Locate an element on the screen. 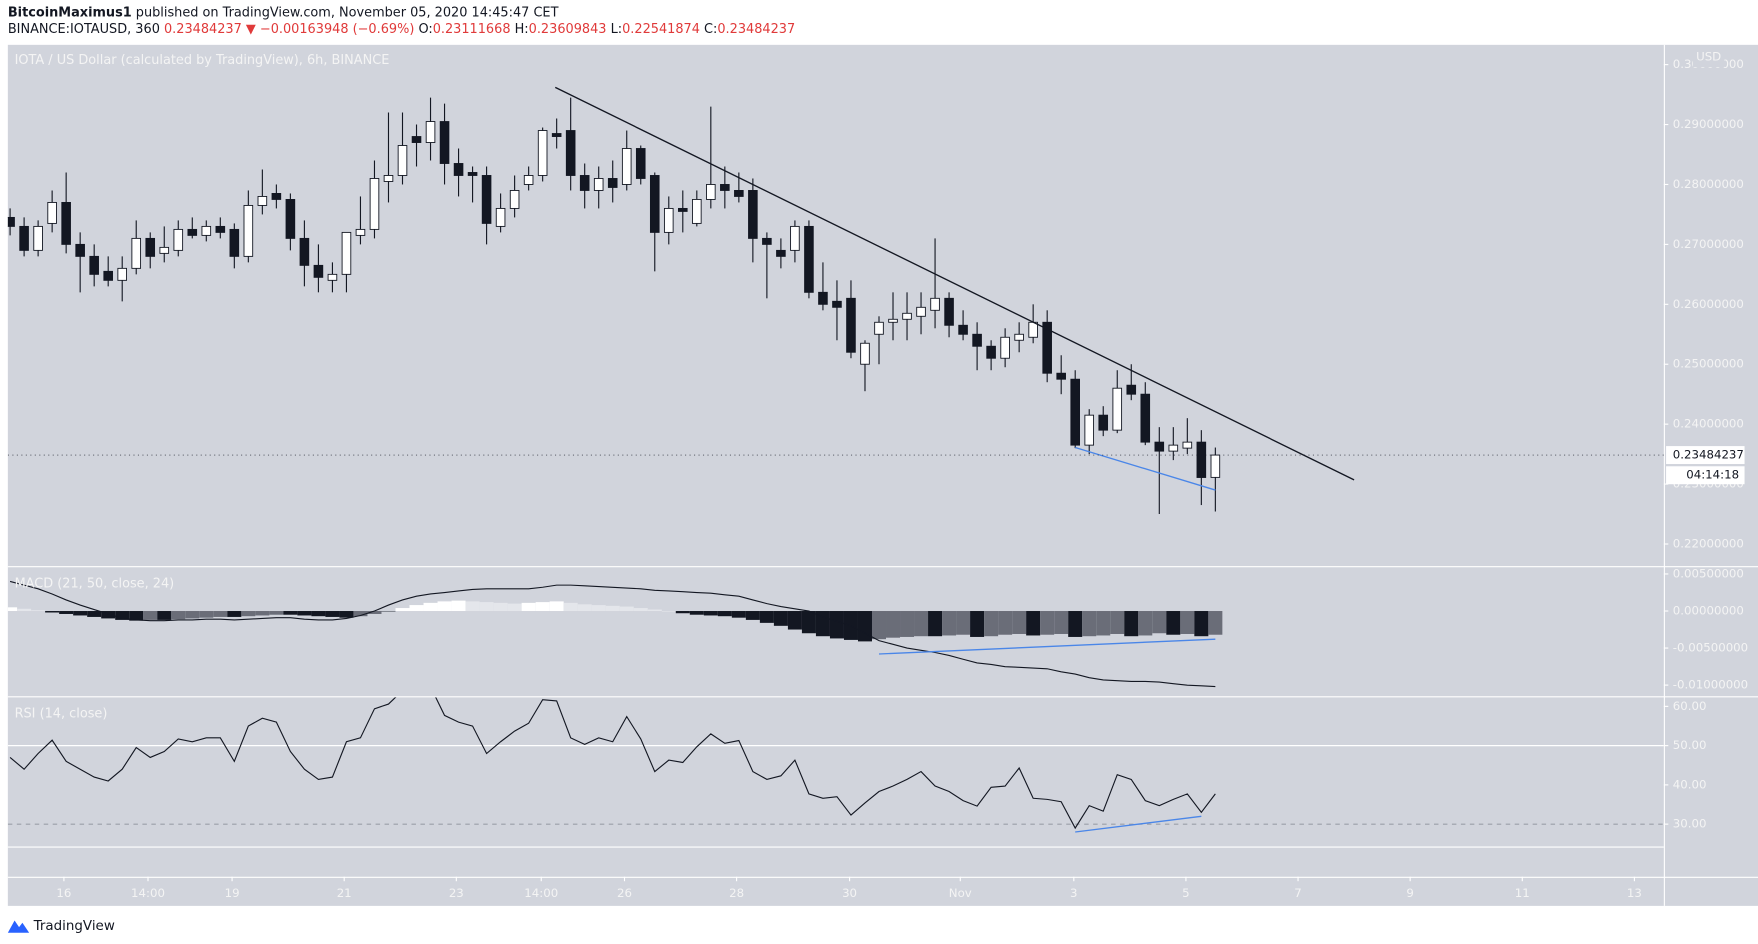  rsi-pane is located at coordinates (835, 765).